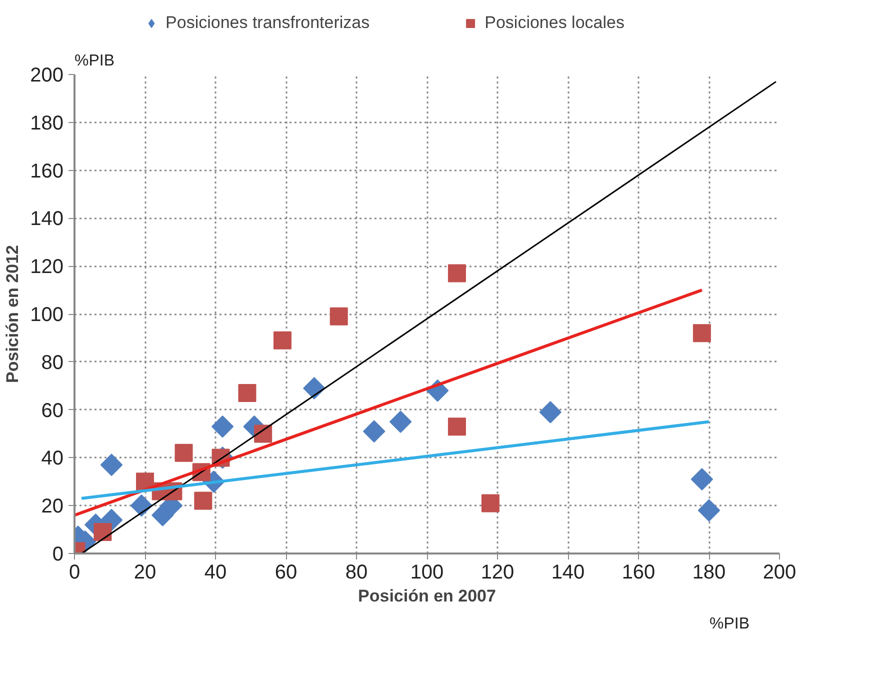 The width and height of the screenshot is (885, 693). I want to click on y-tick-label: 100, so click(47, 315).